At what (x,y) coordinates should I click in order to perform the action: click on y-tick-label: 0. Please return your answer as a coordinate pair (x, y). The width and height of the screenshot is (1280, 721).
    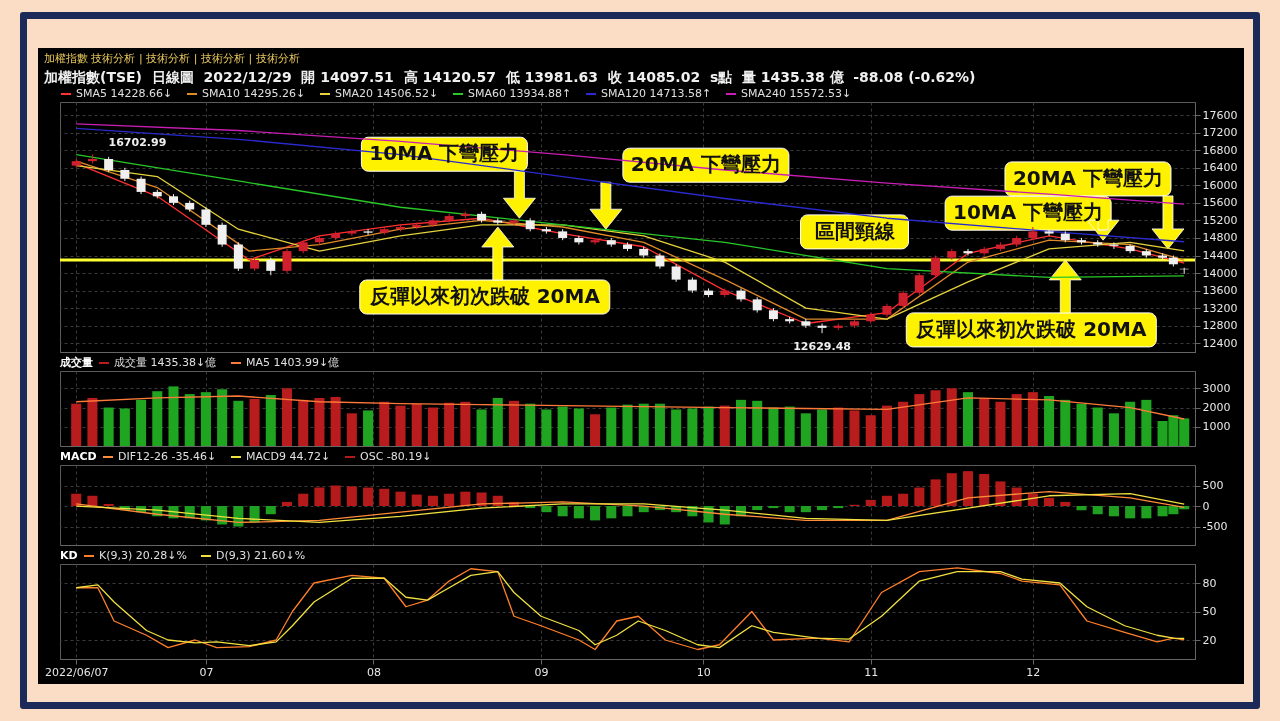
    Looking at the image, I should click on (1206, 506).